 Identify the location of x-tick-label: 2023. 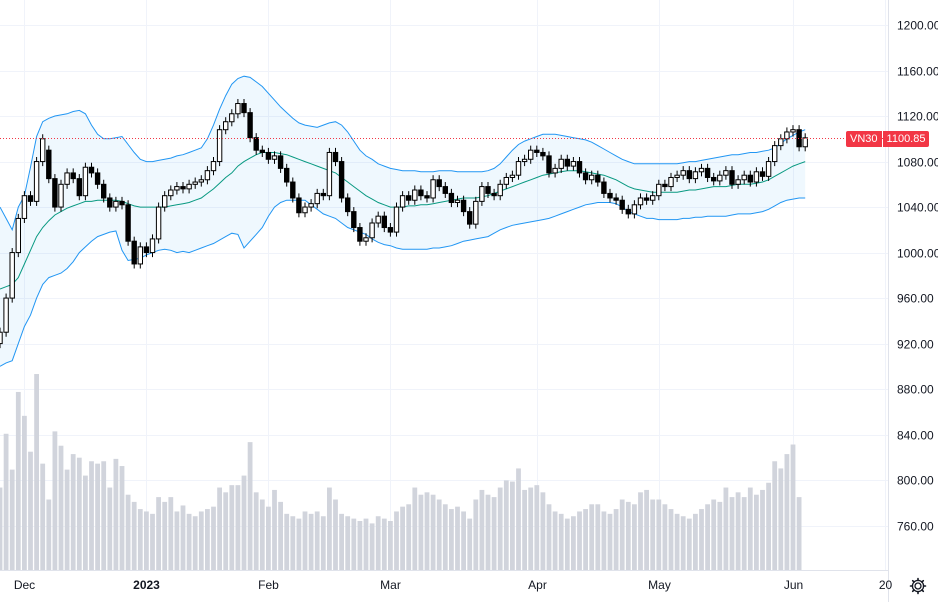
(146, 585).